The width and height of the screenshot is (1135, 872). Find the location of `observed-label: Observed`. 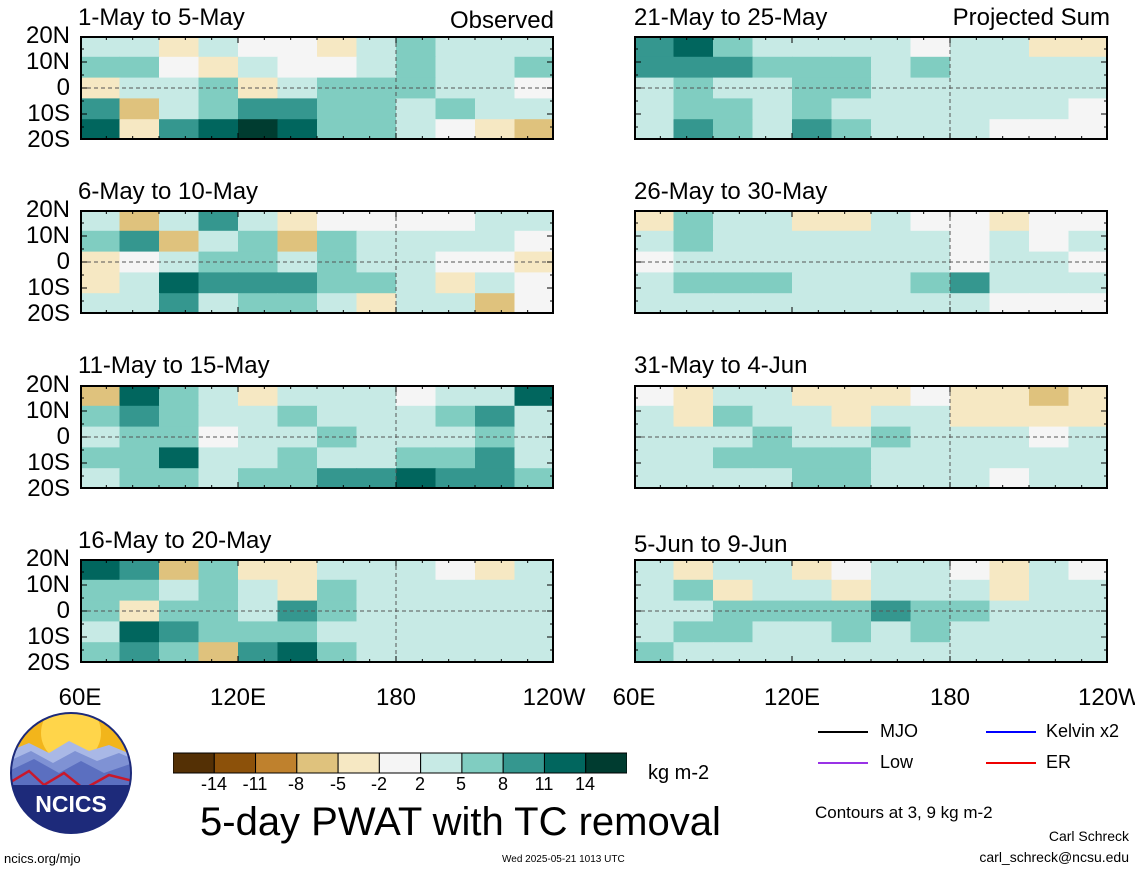

observed-label: Observed is located at coordinates (501, 20).